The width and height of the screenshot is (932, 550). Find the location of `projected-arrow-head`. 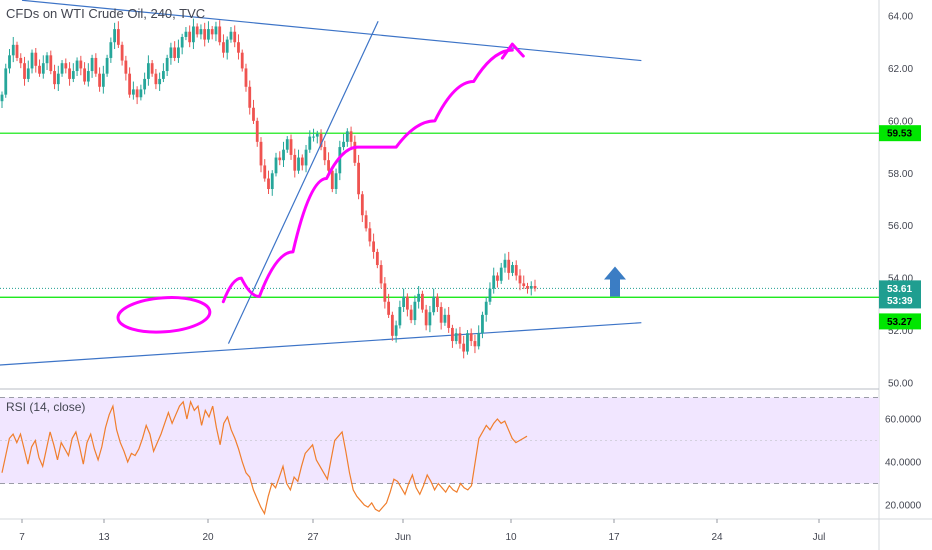

projected-arrow-head is located at coordinates (512, 51).